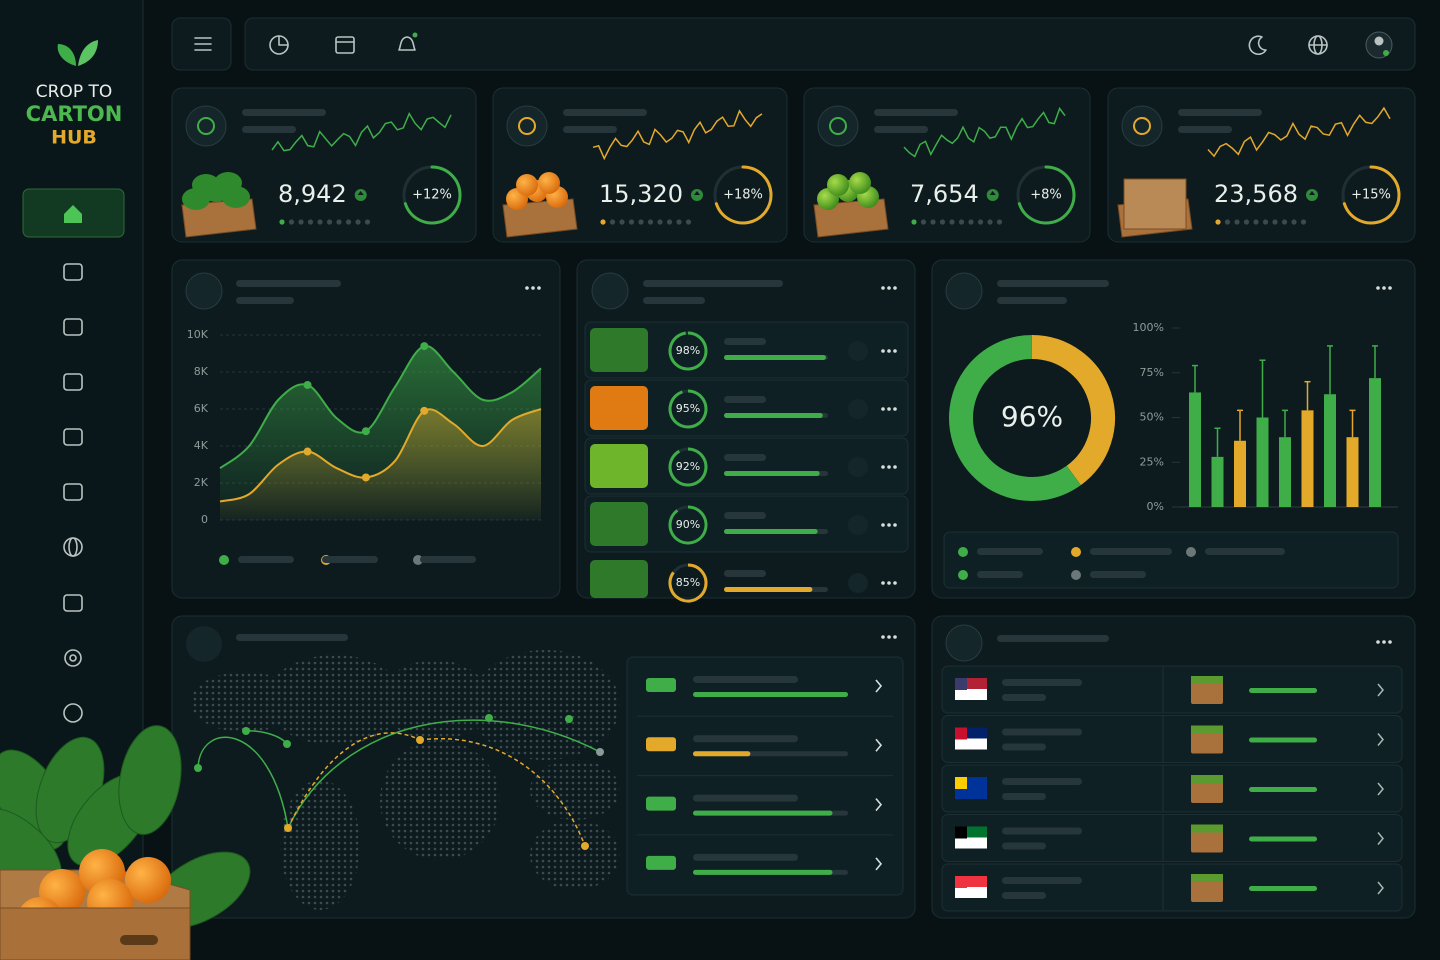  Describe the element at coordinates (763, 872) in the screenshot. I see `route-progress` at that location.